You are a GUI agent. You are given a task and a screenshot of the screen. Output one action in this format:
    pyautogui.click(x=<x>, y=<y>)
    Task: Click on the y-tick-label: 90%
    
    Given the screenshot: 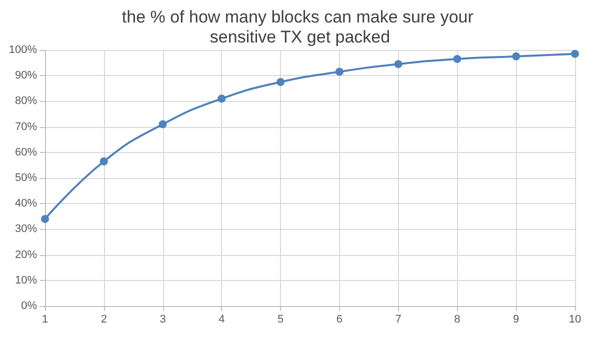 What is the action you would take?
    pyautogui.click(x=26, y=76)
    